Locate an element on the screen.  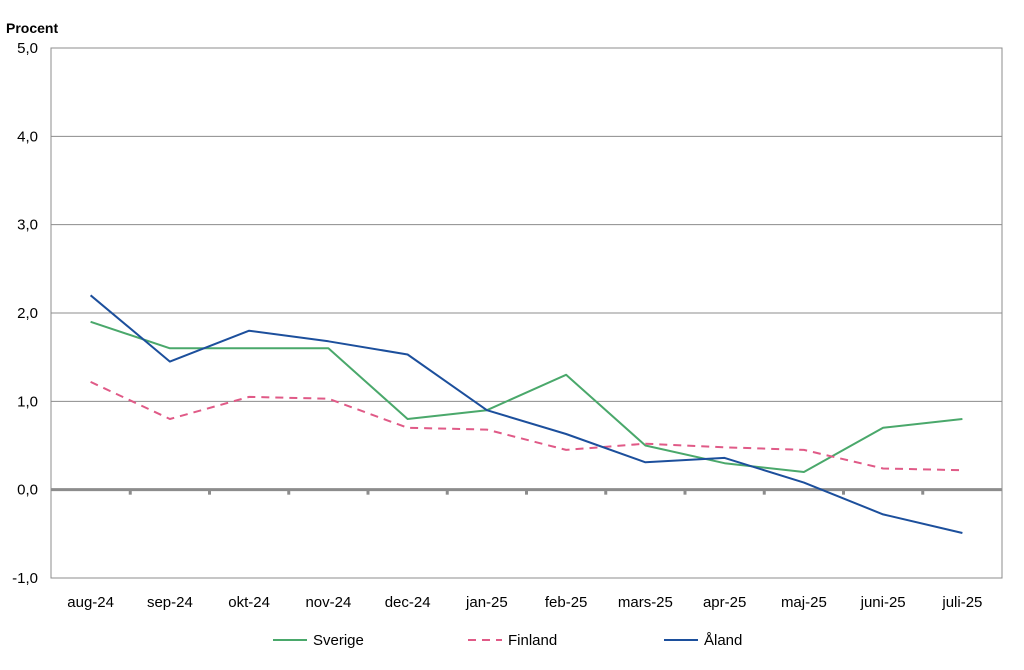
x-tick-label: maj-25 is located at coordinates (804, 602).